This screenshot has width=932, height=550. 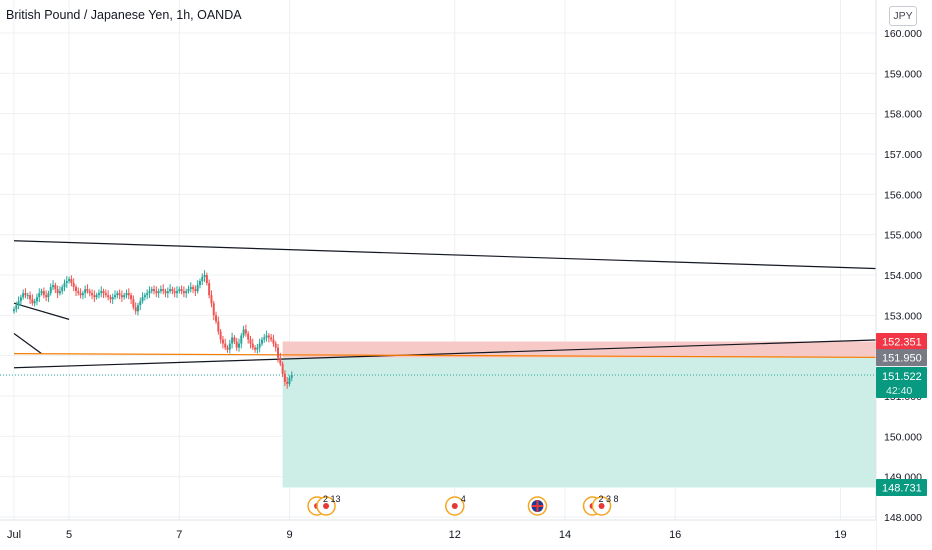 What do you see at coordinates (840, 535) in the screenshot?
I see `time-tick-label: 19` at bounding box center [840, 535].